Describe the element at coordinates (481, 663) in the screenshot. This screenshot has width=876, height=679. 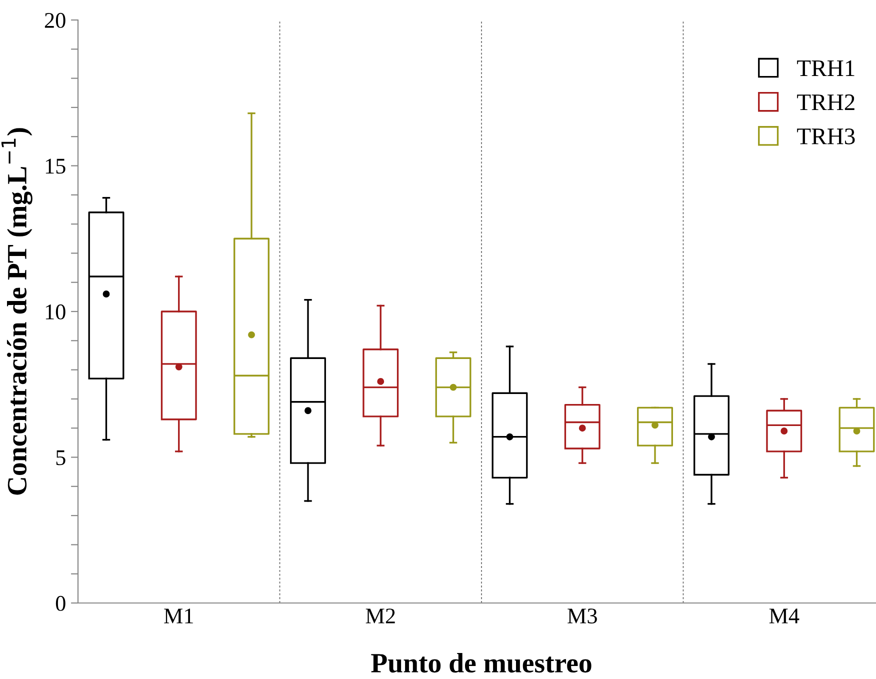
I see `x-axis-title: Punto de muestreo` at that location.